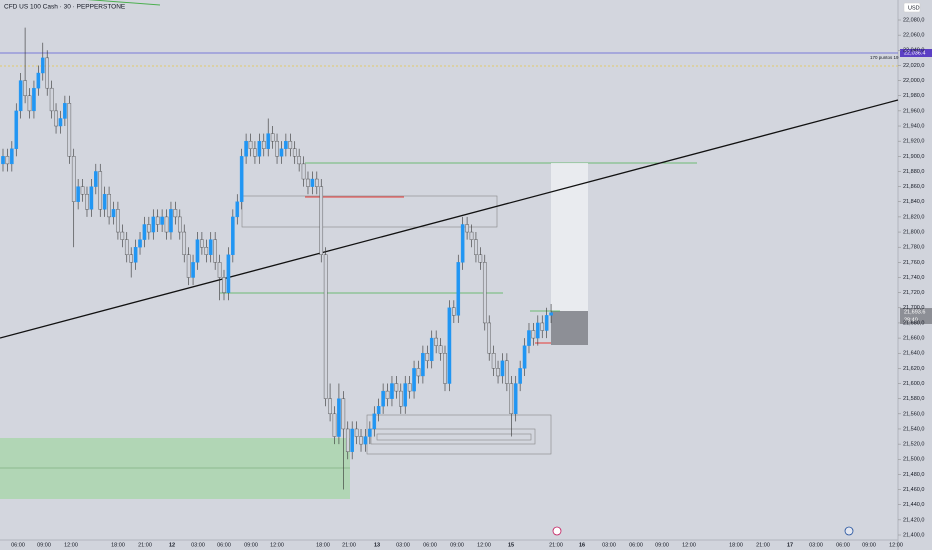 This screenshot has height=550, width=932. I want to click on y-tick-label: 21,540,0, so click(913, 429).